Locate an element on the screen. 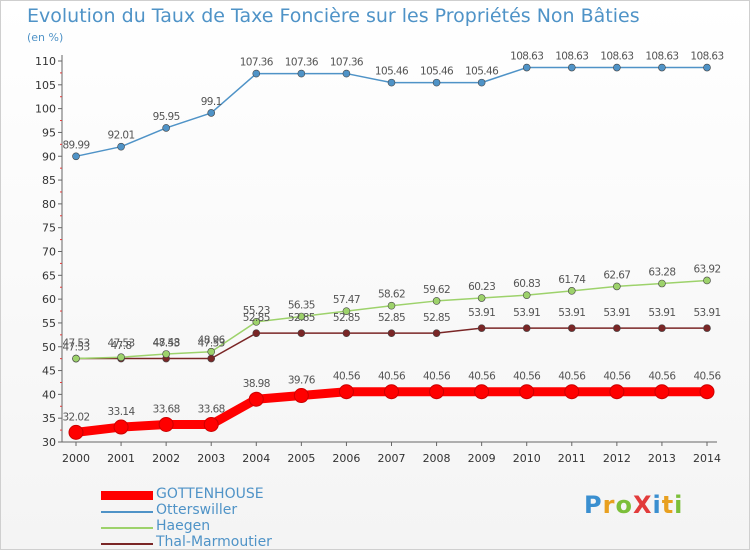 This screenshot has height=551, width=750. x-tick-label: 2012 is located at coordinates (617, 458).